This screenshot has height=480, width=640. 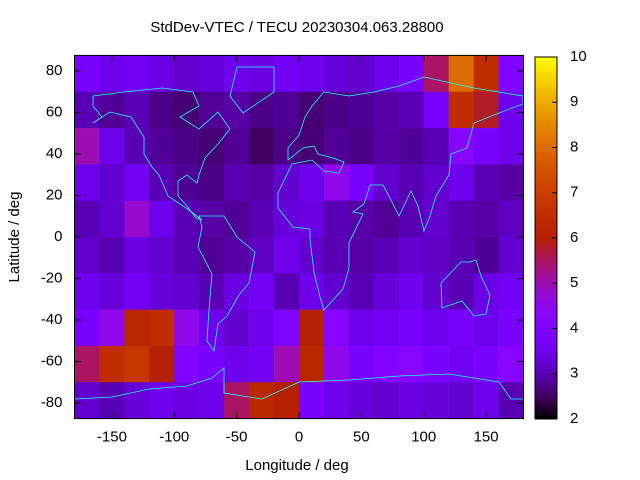 What do you see at coordinates (52, 360) in the screenshot?
I see `y-tick-label: -60` at bounding box center [52, 360].